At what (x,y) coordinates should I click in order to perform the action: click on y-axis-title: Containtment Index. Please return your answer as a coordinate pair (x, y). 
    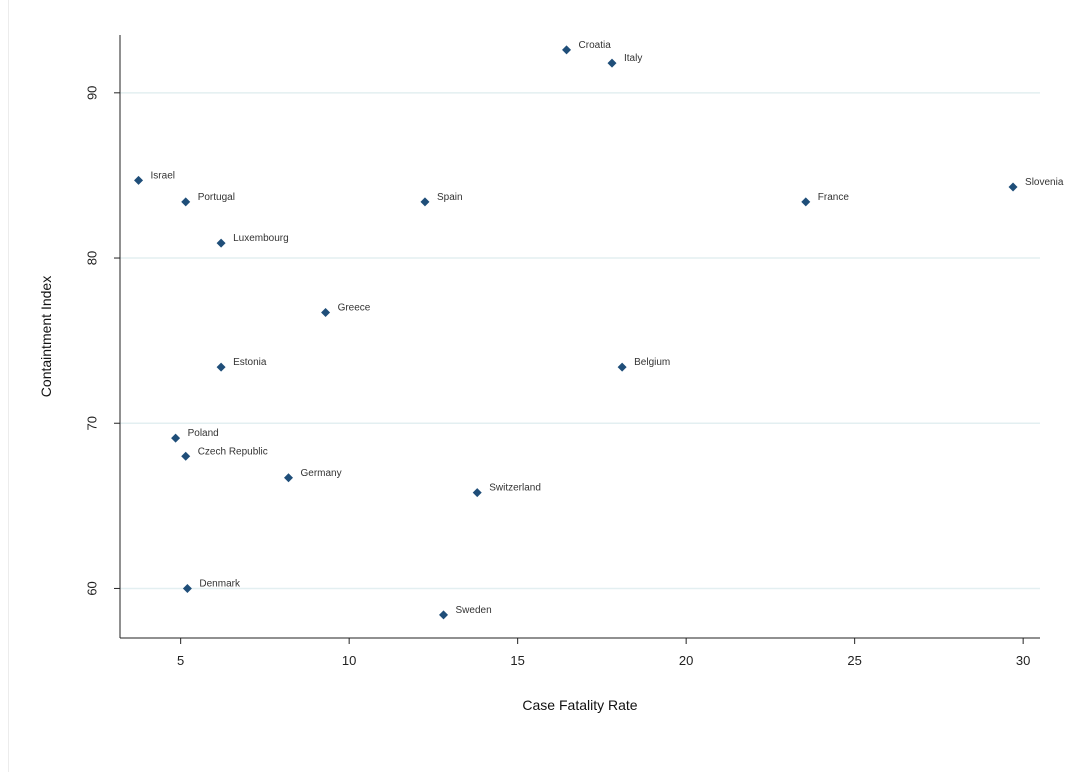
    Looking at the image, I should click on (46, 336).